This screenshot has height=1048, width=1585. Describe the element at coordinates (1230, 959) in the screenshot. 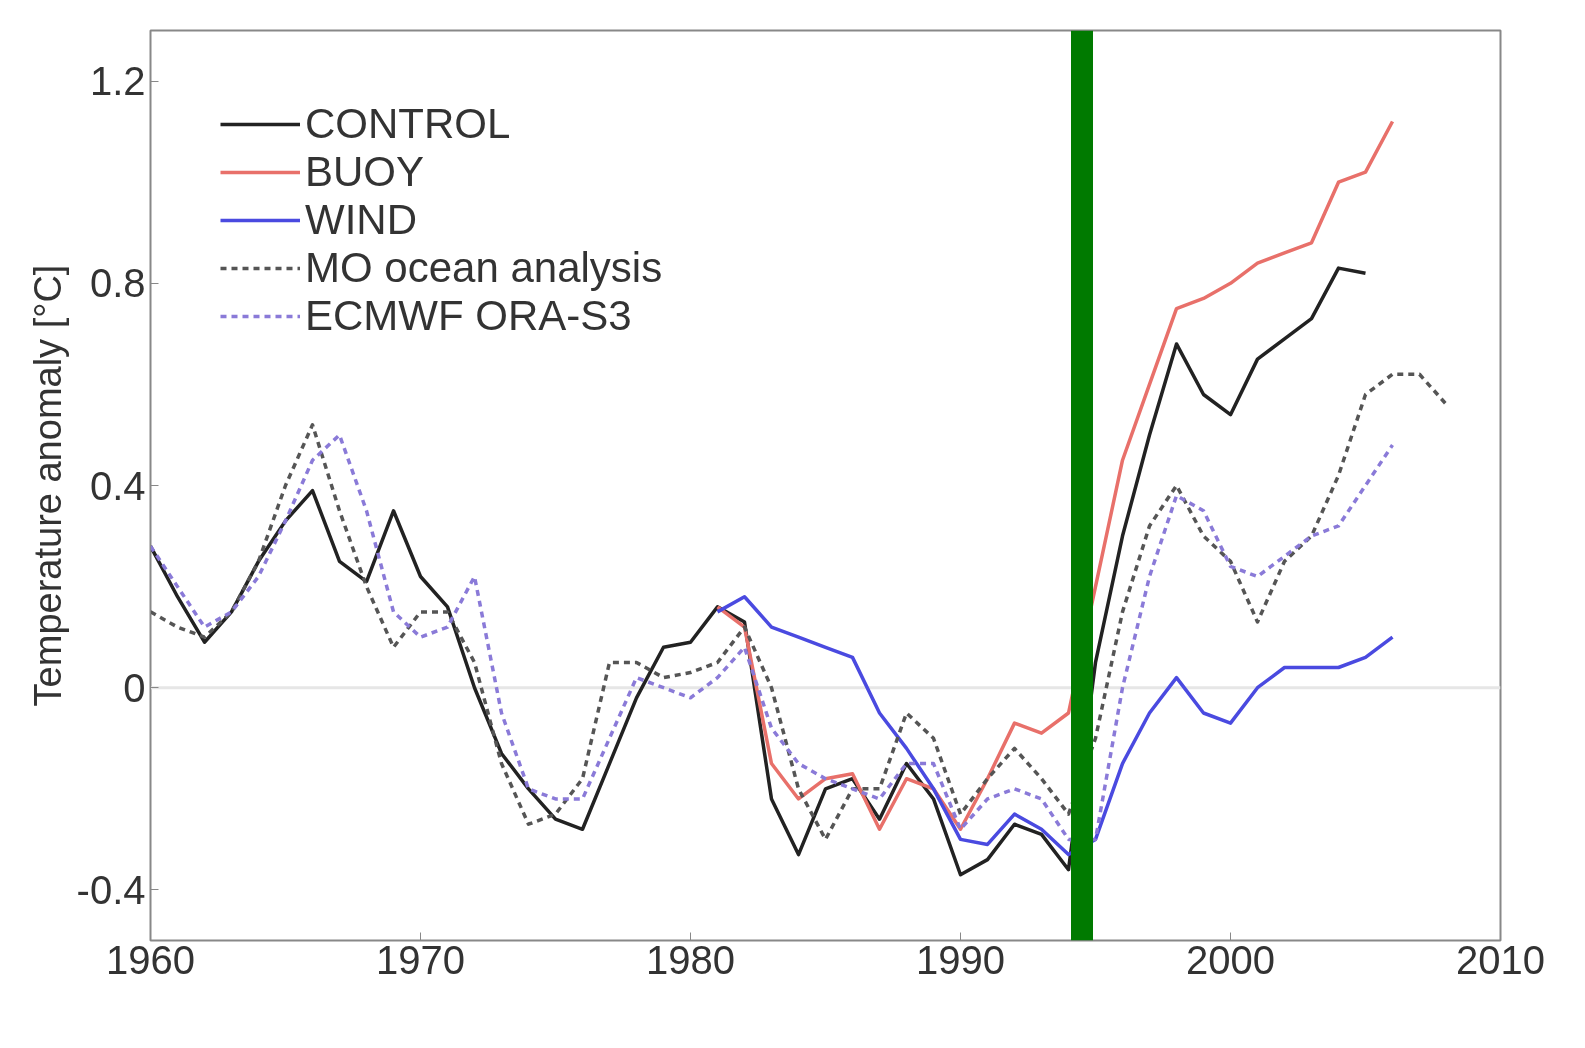

I see `x-tick-label: 2000` at that location.